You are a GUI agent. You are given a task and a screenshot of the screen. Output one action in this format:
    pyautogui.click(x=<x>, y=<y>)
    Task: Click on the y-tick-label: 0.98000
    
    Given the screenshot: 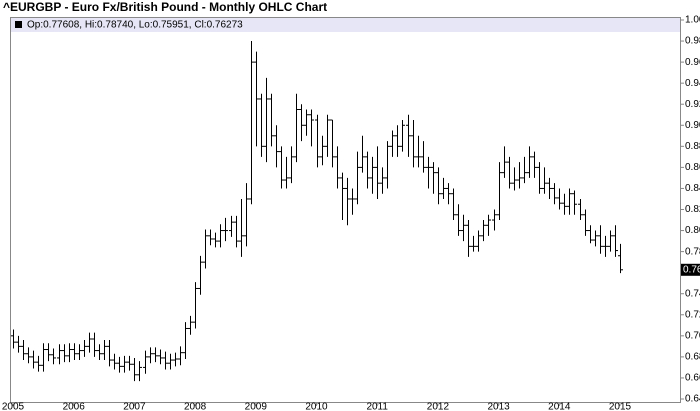 What is the action you would take?
    pyautogui.click(x=692, y=41)
    